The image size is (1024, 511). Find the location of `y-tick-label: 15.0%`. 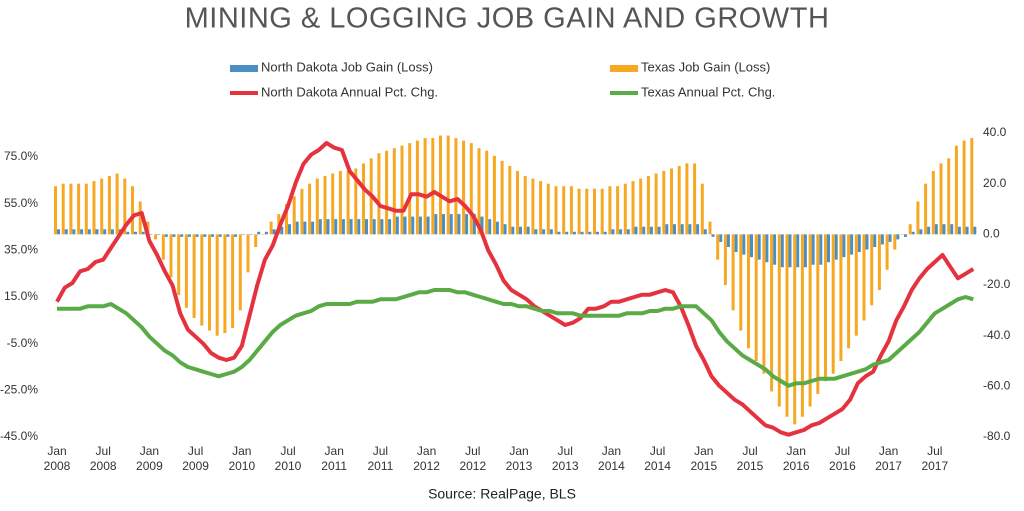

y-tick-label: 15.0% is located at coordinates (21, 296).